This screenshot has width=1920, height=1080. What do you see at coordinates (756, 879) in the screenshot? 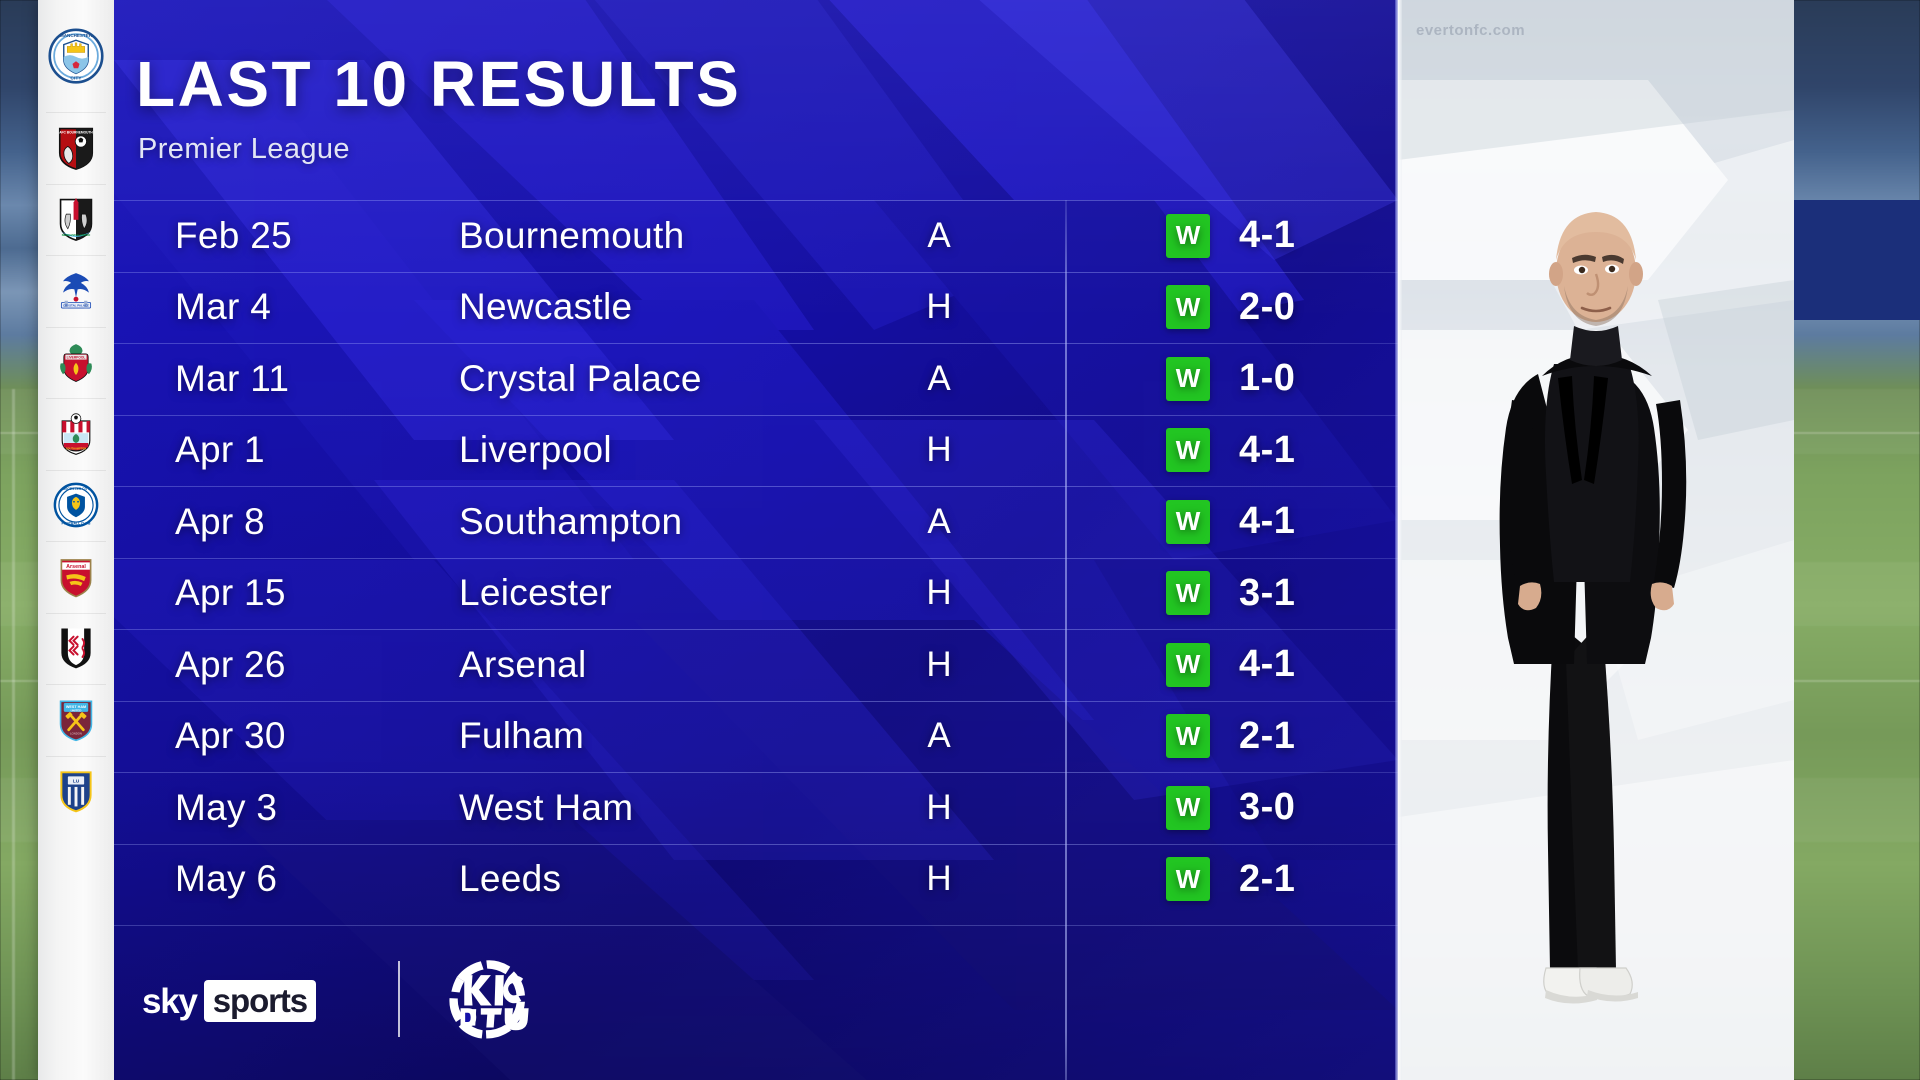
I see `table-row: May 6 Leeds H W 2-1` at bounding box center [756, 879].